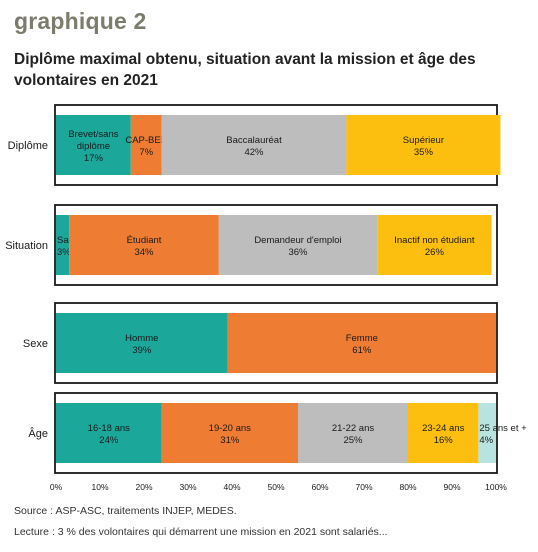  I want to click on x-tick-label: 0%, so click(56, 487).